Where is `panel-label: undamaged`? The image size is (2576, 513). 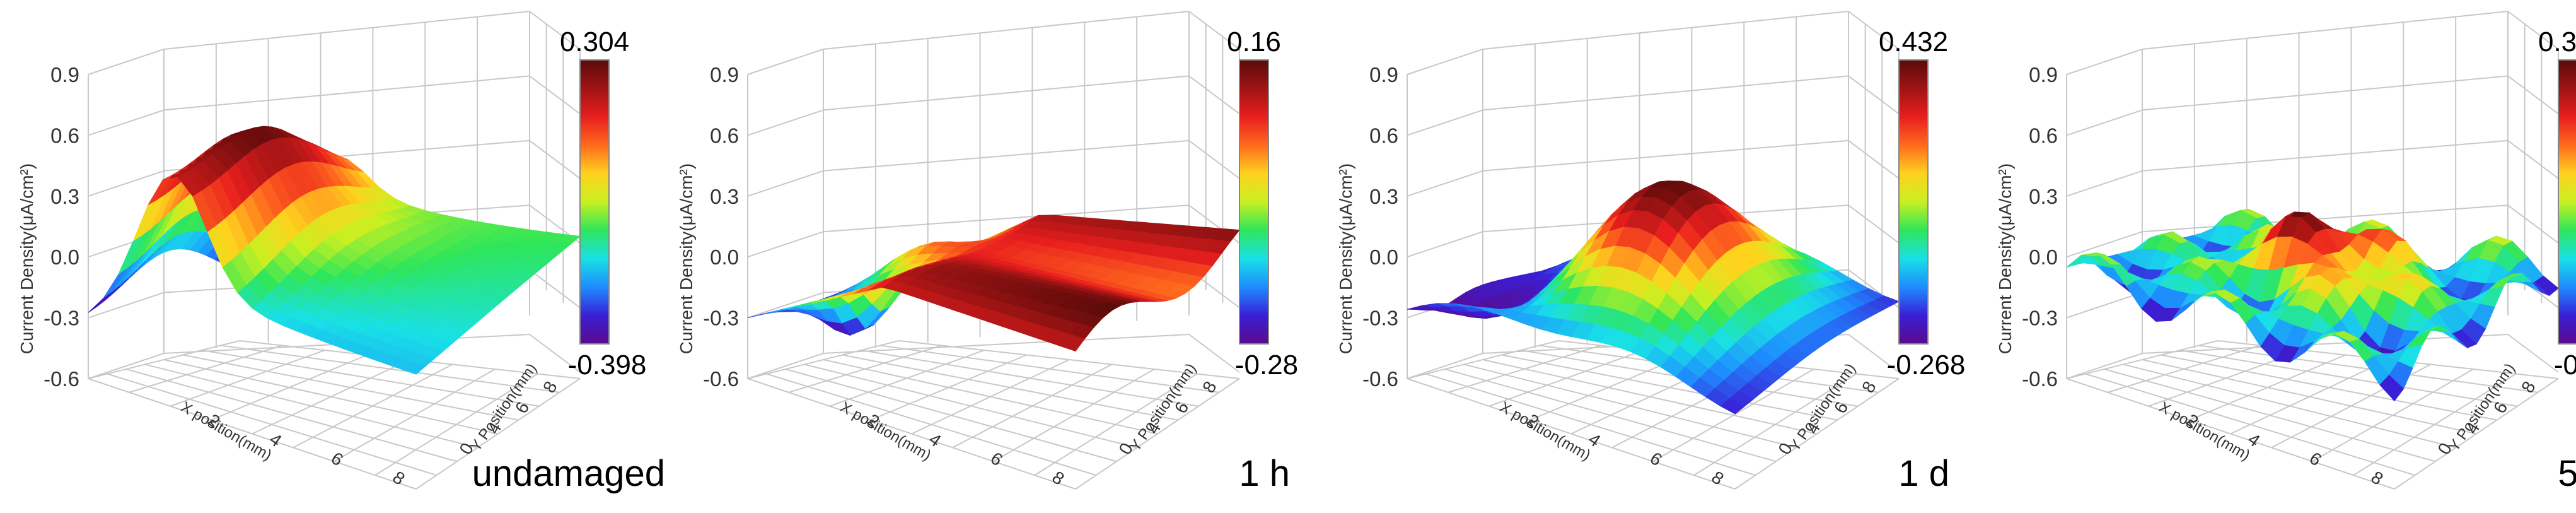
panel-label: undamaged is located at coordinates (568, 473).